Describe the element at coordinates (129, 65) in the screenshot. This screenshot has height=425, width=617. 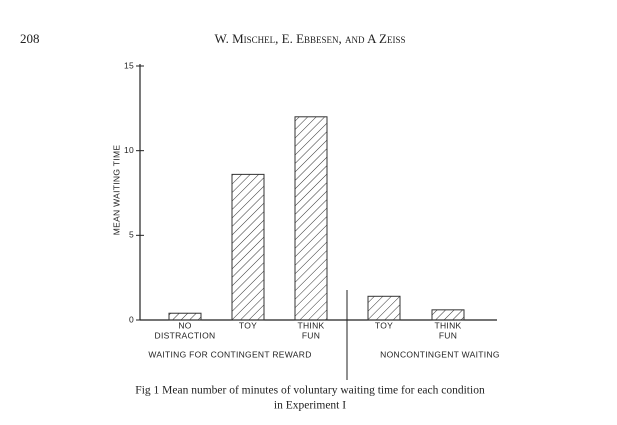
I see `y-tick-label: 15` at that location.